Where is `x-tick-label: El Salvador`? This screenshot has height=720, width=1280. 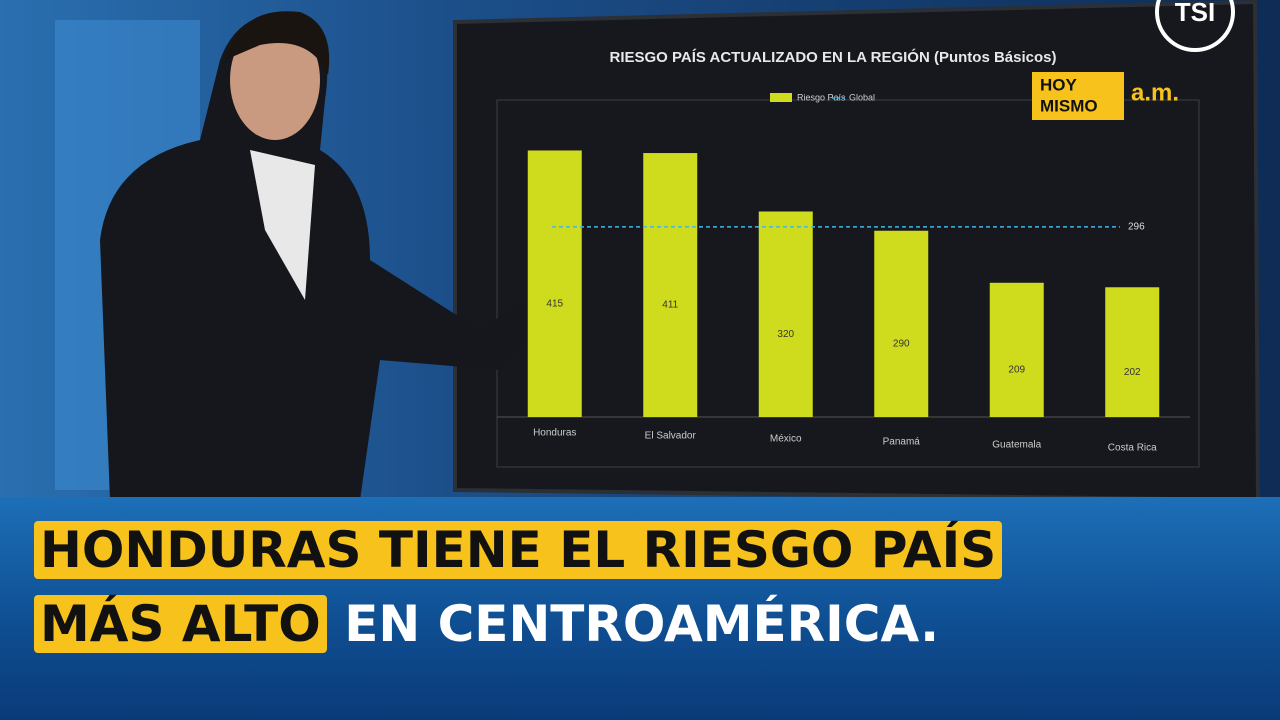 x-tick-label: El Salvador is located at coordinates (671, 436).